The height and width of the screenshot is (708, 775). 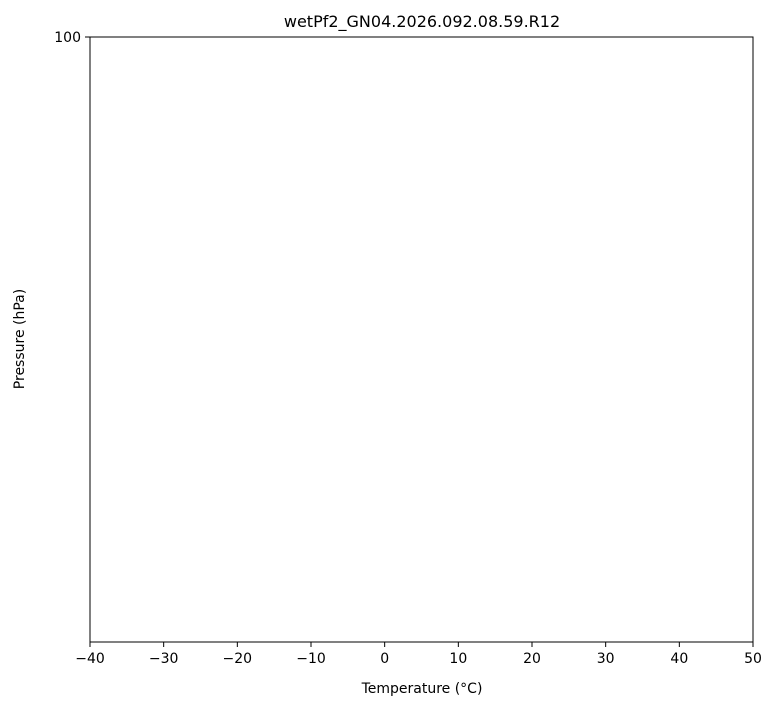 I want to click on x-tick-label: 10, so click(x=458, y=659).